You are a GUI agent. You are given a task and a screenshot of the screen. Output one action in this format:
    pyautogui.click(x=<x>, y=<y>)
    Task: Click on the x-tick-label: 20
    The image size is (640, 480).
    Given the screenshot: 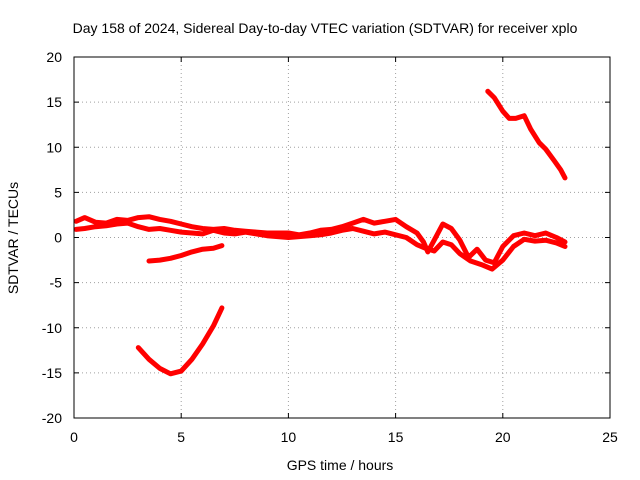 What is the action you would take?
    pyautogui.click(x=503, y=437)
    